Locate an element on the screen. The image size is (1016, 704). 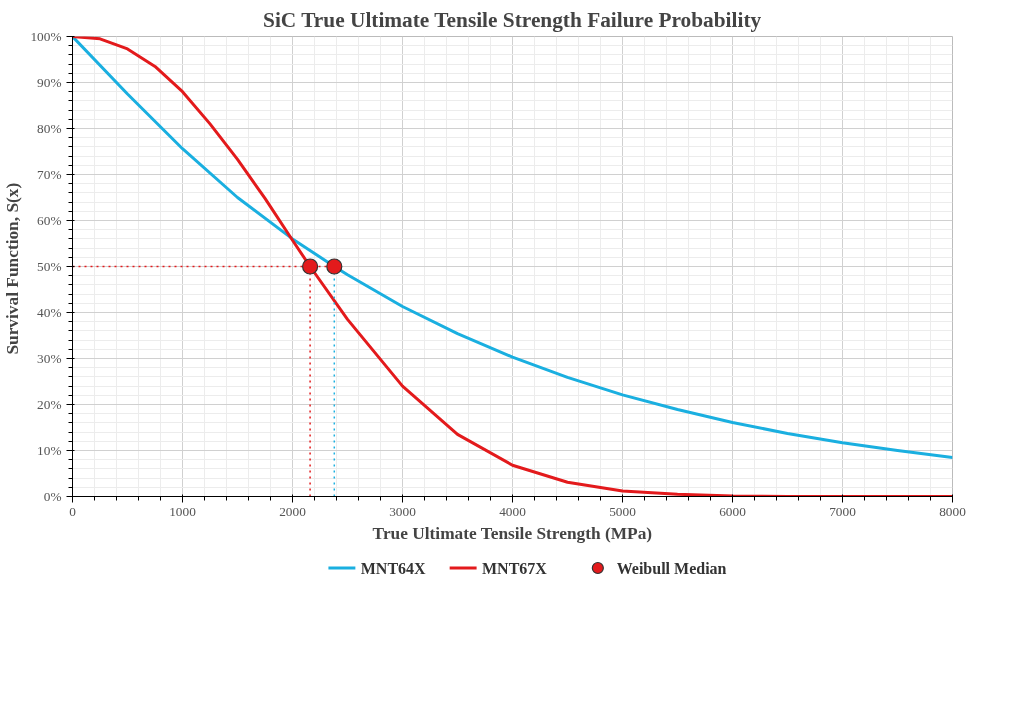
x-tick-label: 4000 is located at coordinates (513, 511).